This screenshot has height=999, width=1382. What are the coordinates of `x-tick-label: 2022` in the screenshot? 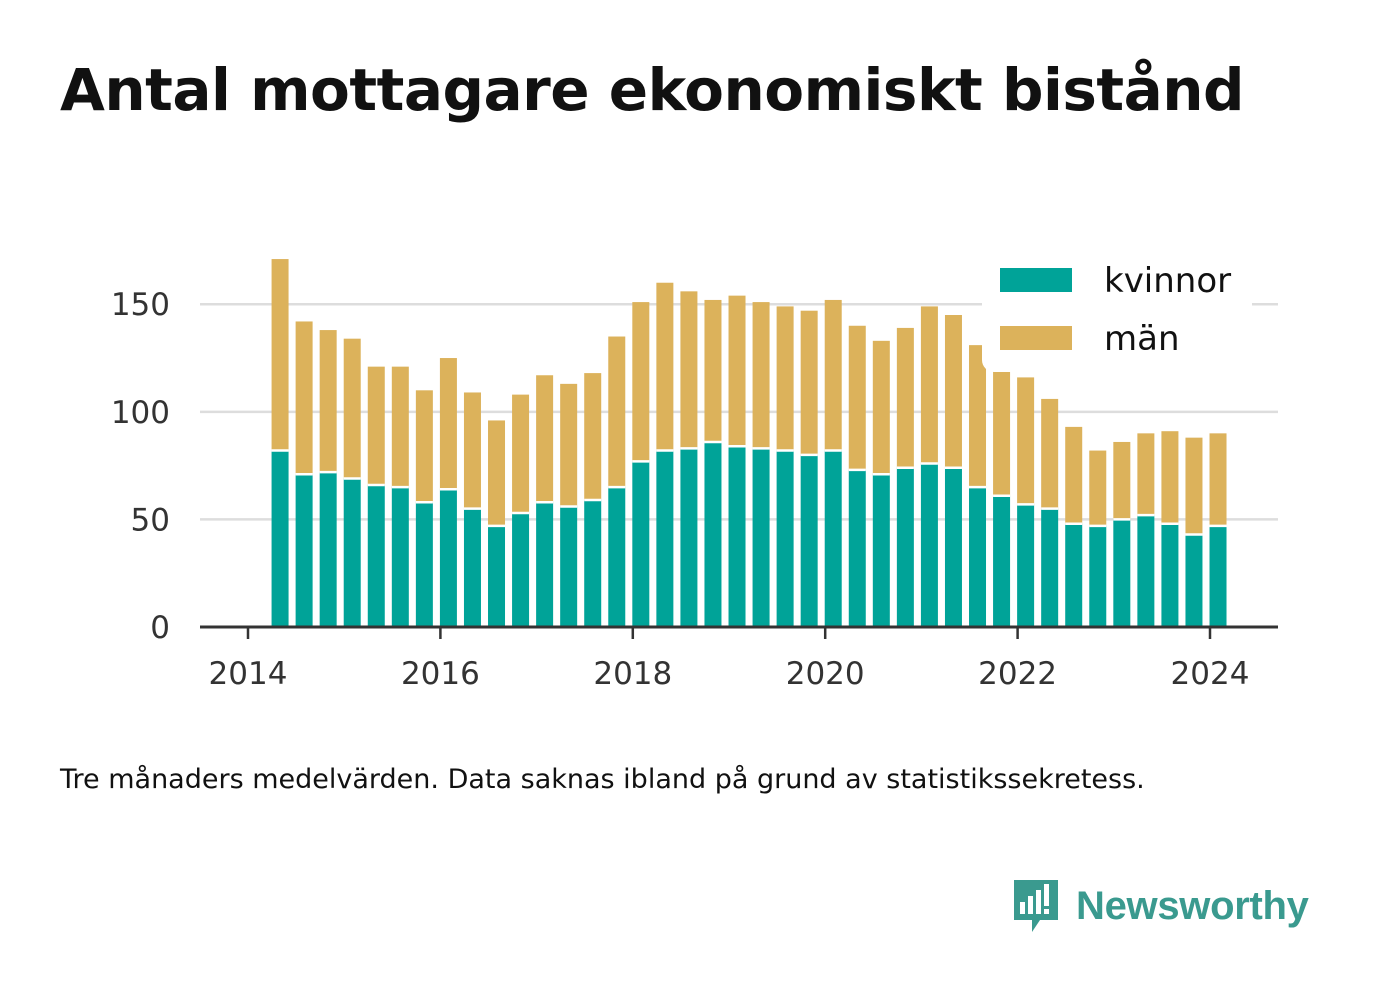 It's located at (1017, 674).